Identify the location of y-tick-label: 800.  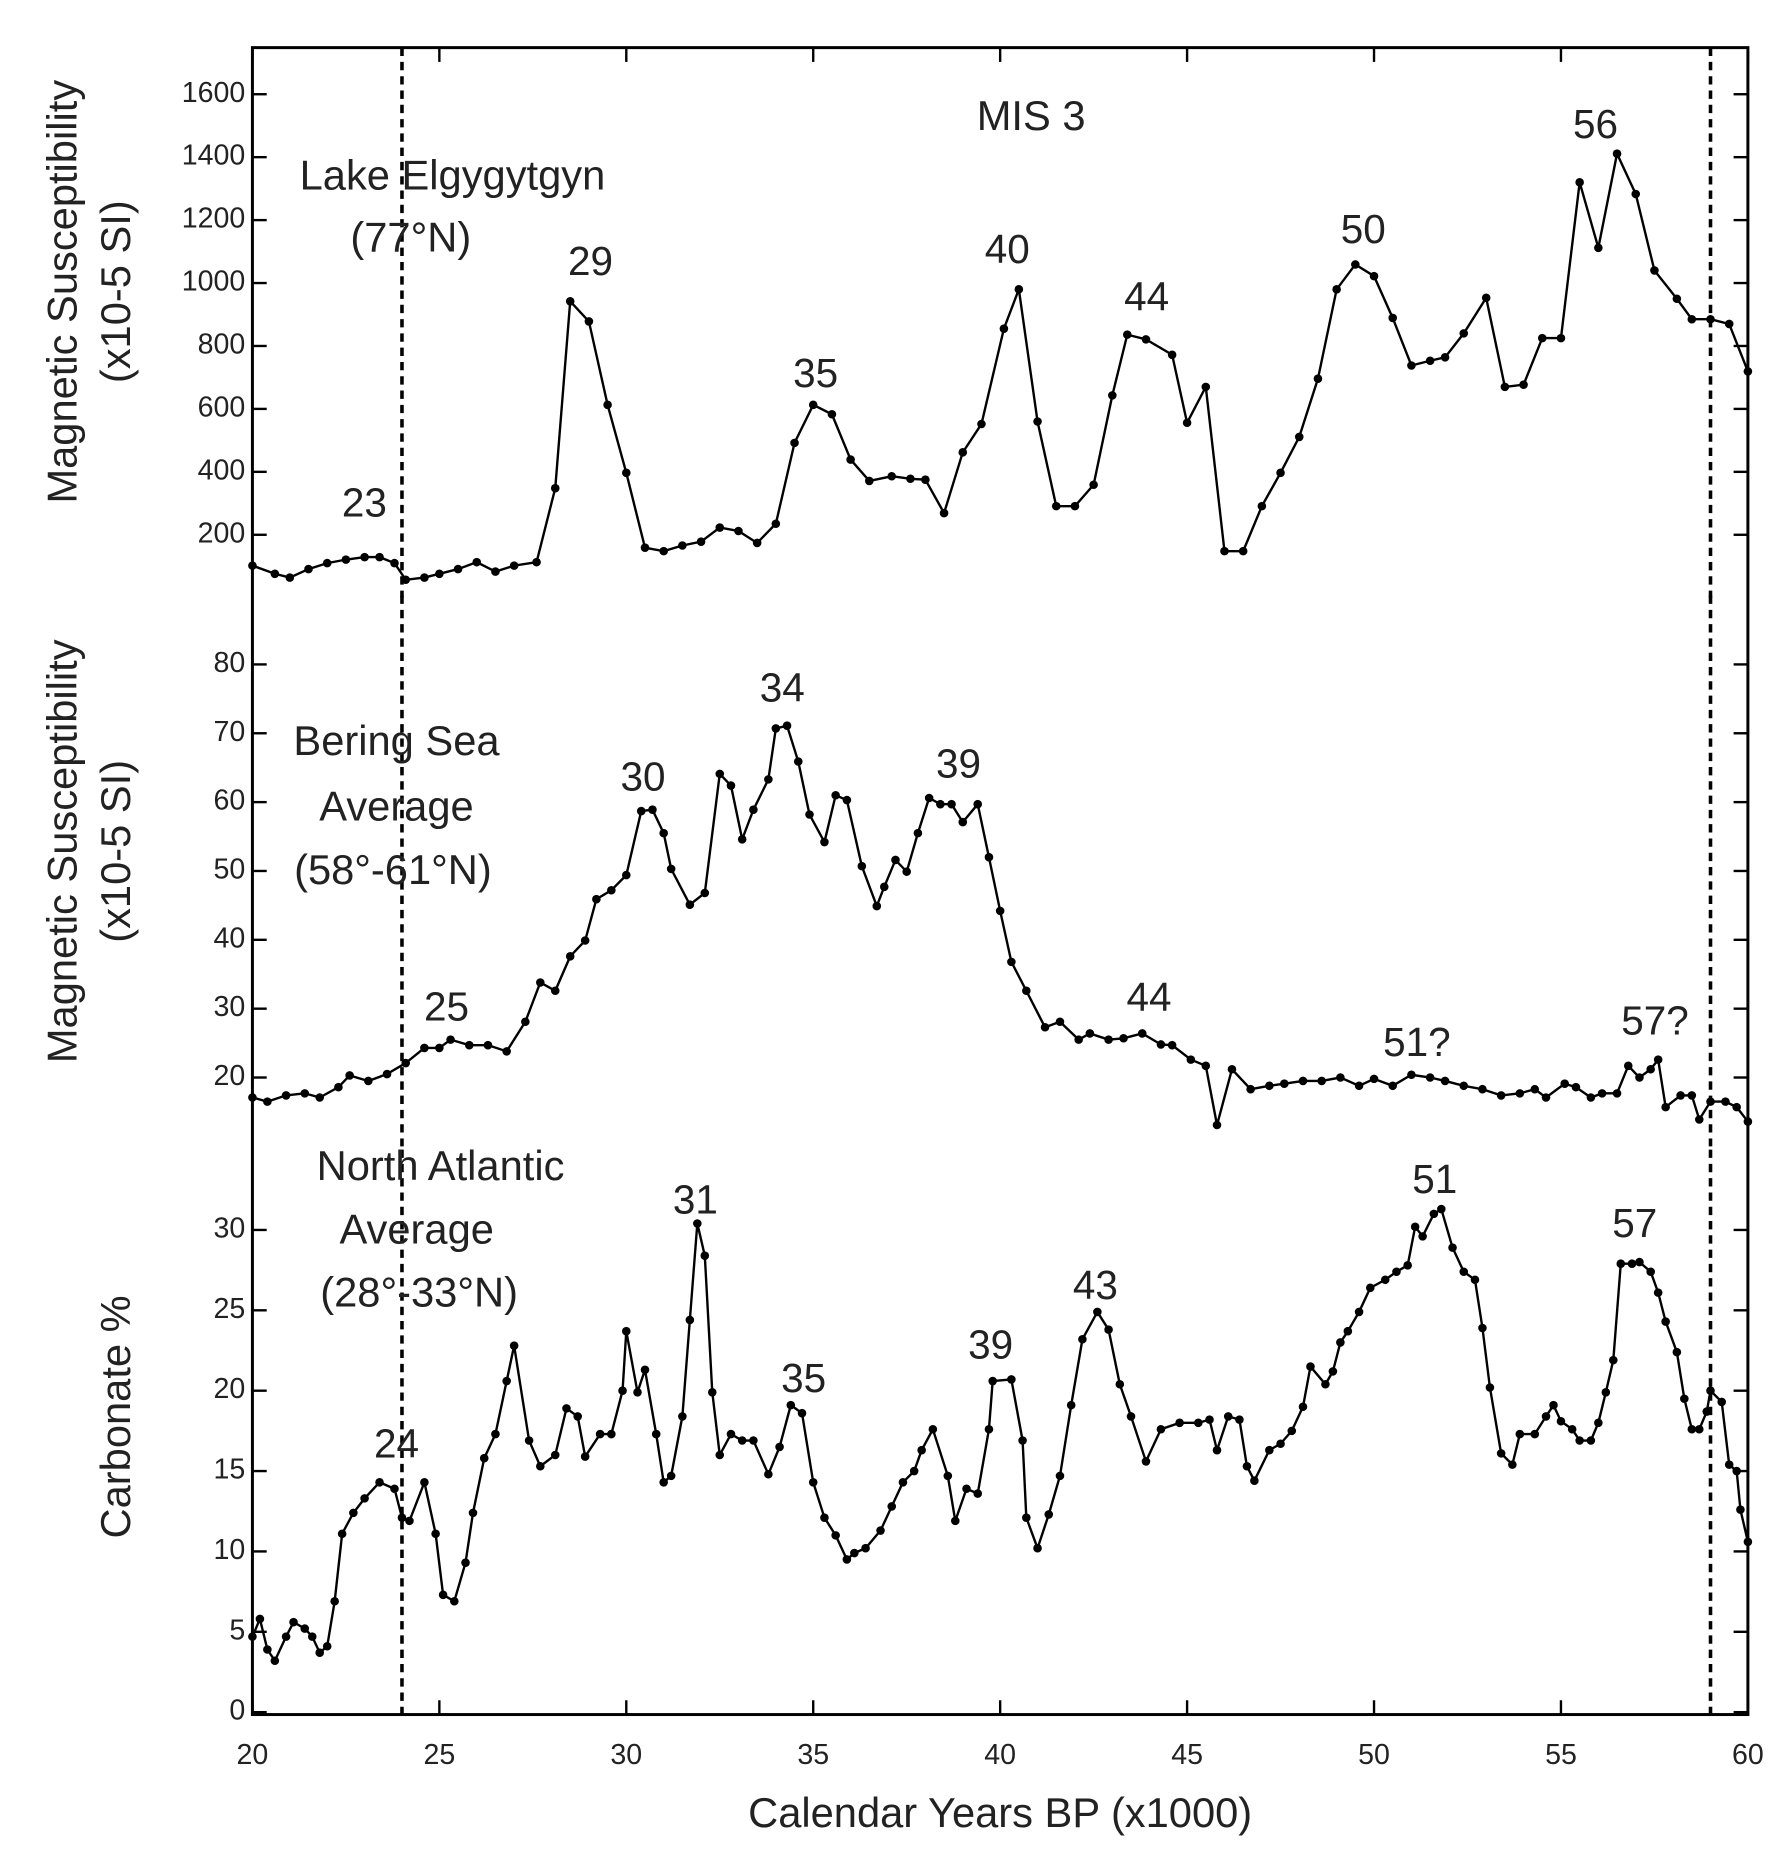
(222, 345).